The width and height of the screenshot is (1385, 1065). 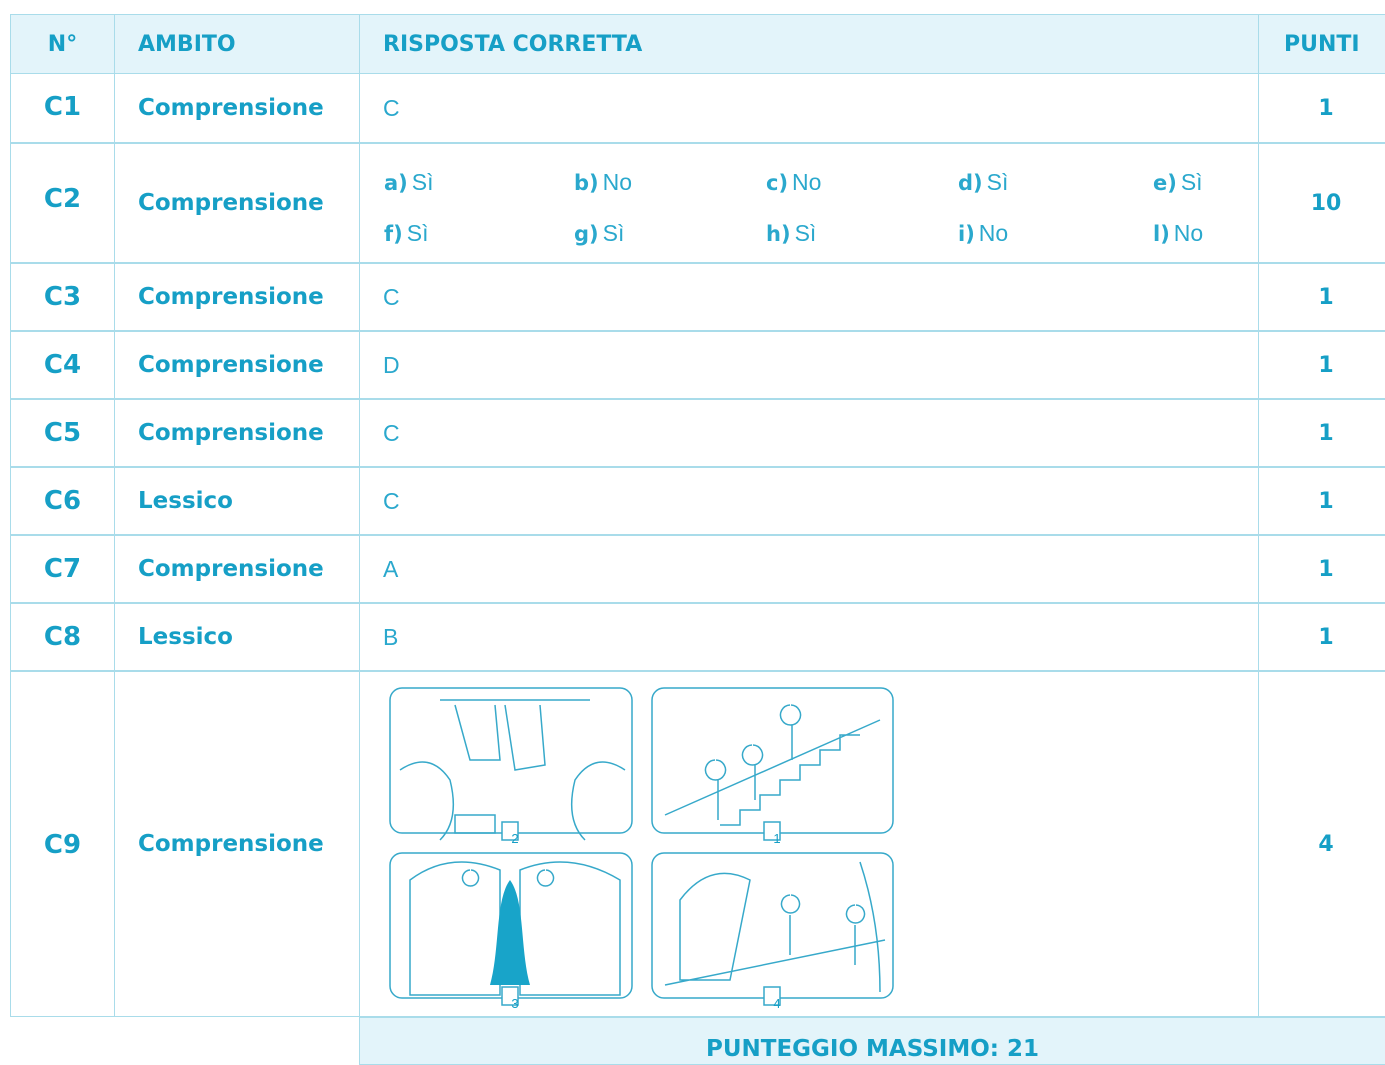 What do you see at coordinates (409, 182) in the screenshot?
I see `answer-item: a) Sì` at bounding box center [409, 182].